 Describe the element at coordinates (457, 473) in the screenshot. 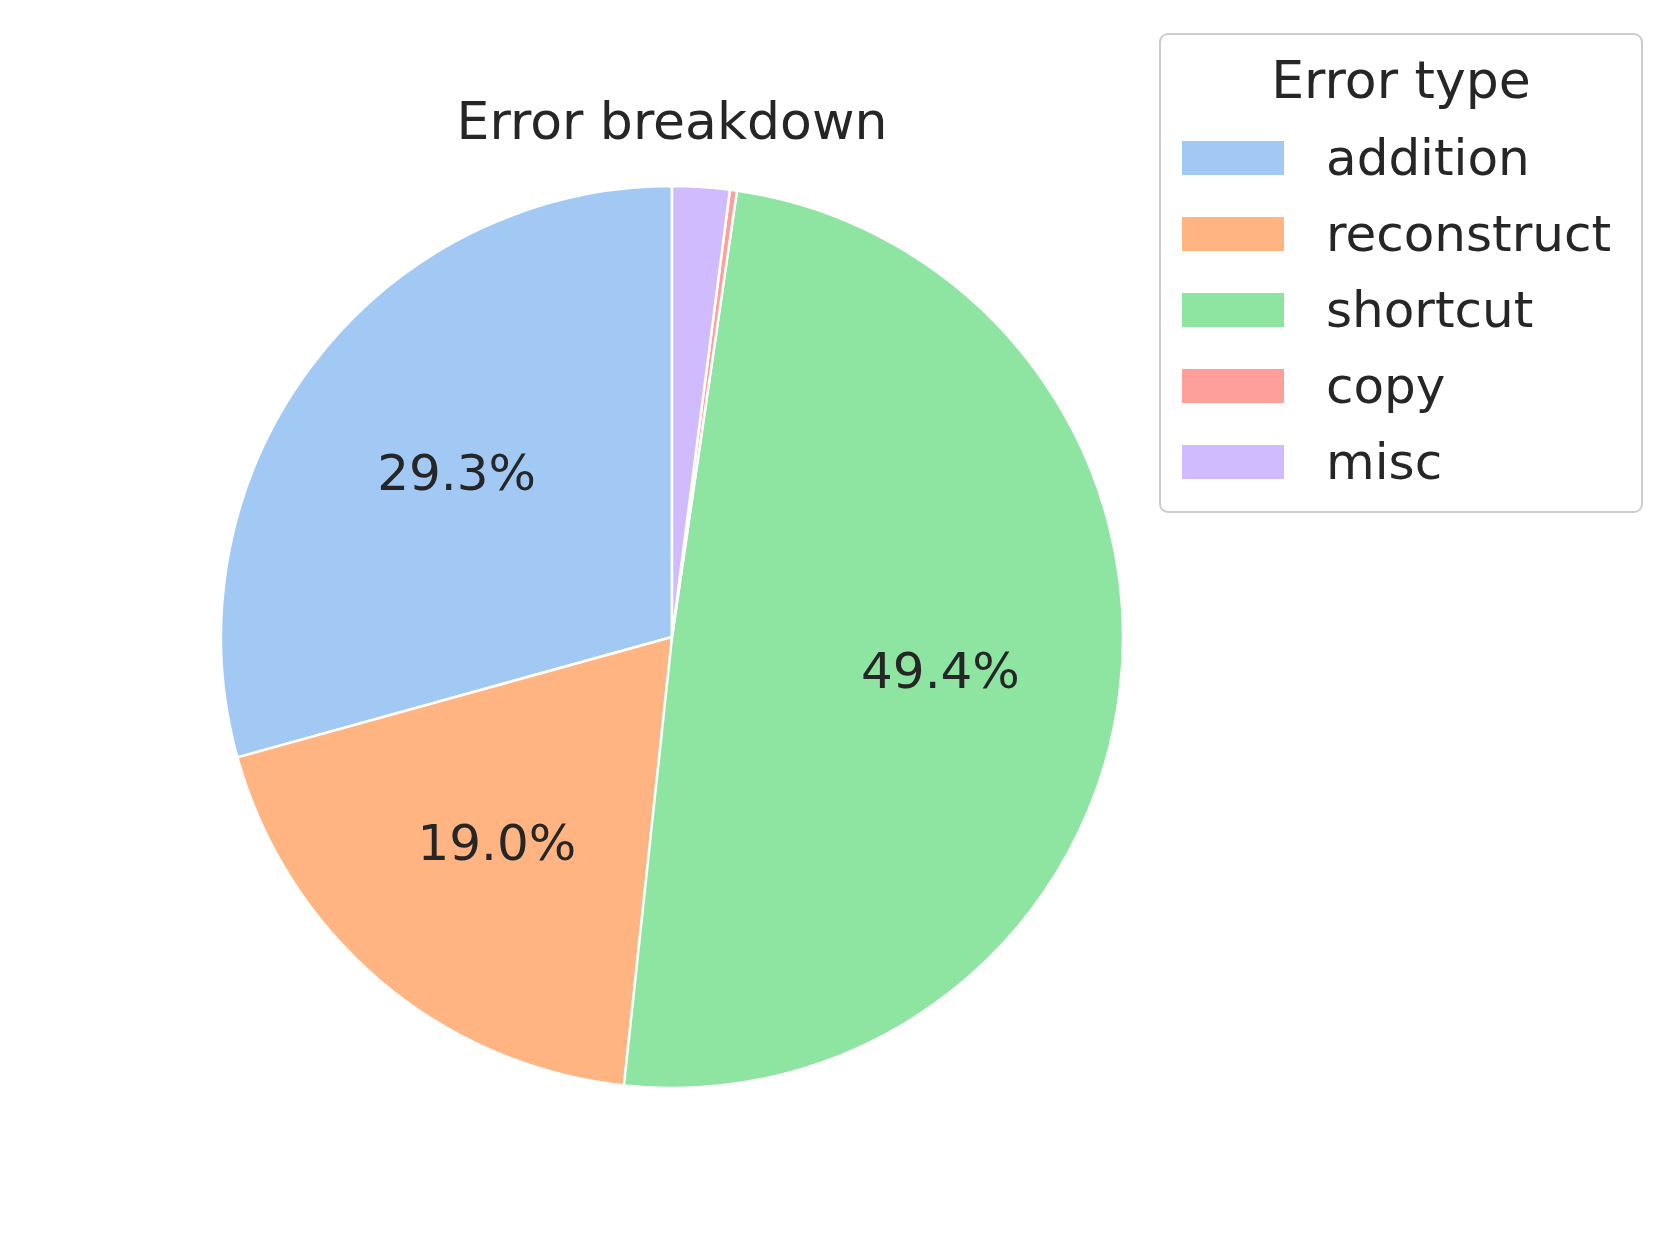

I see `data-label: 29.3%` at that location.